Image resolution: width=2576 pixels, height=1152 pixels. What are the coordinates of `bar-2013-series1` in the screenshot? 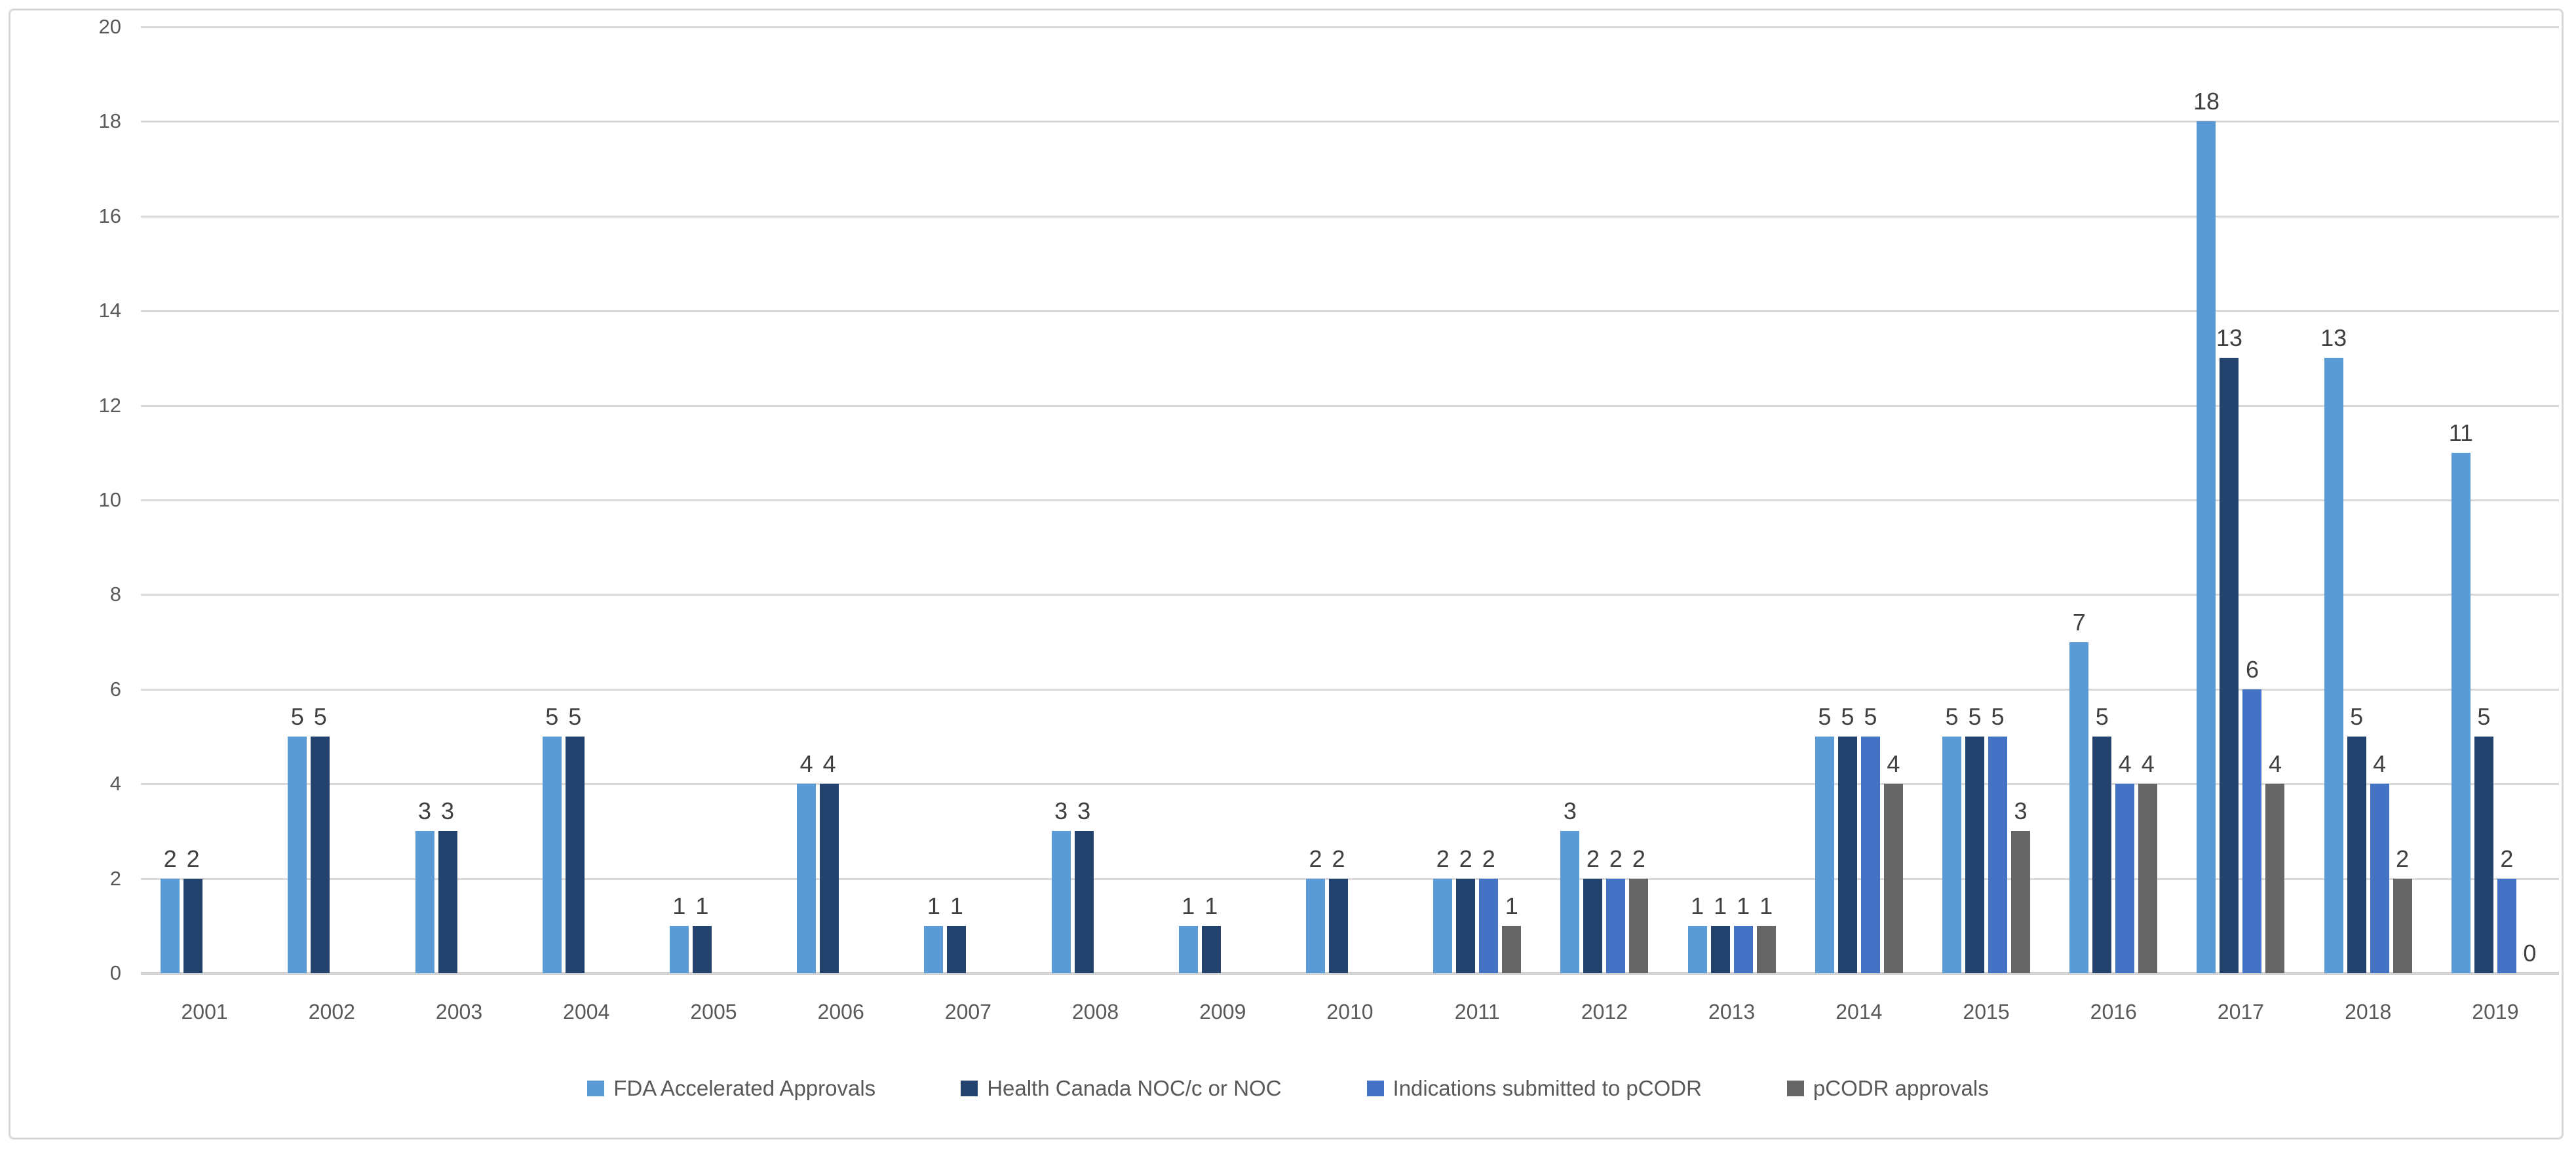 It's located at (1697, 949).